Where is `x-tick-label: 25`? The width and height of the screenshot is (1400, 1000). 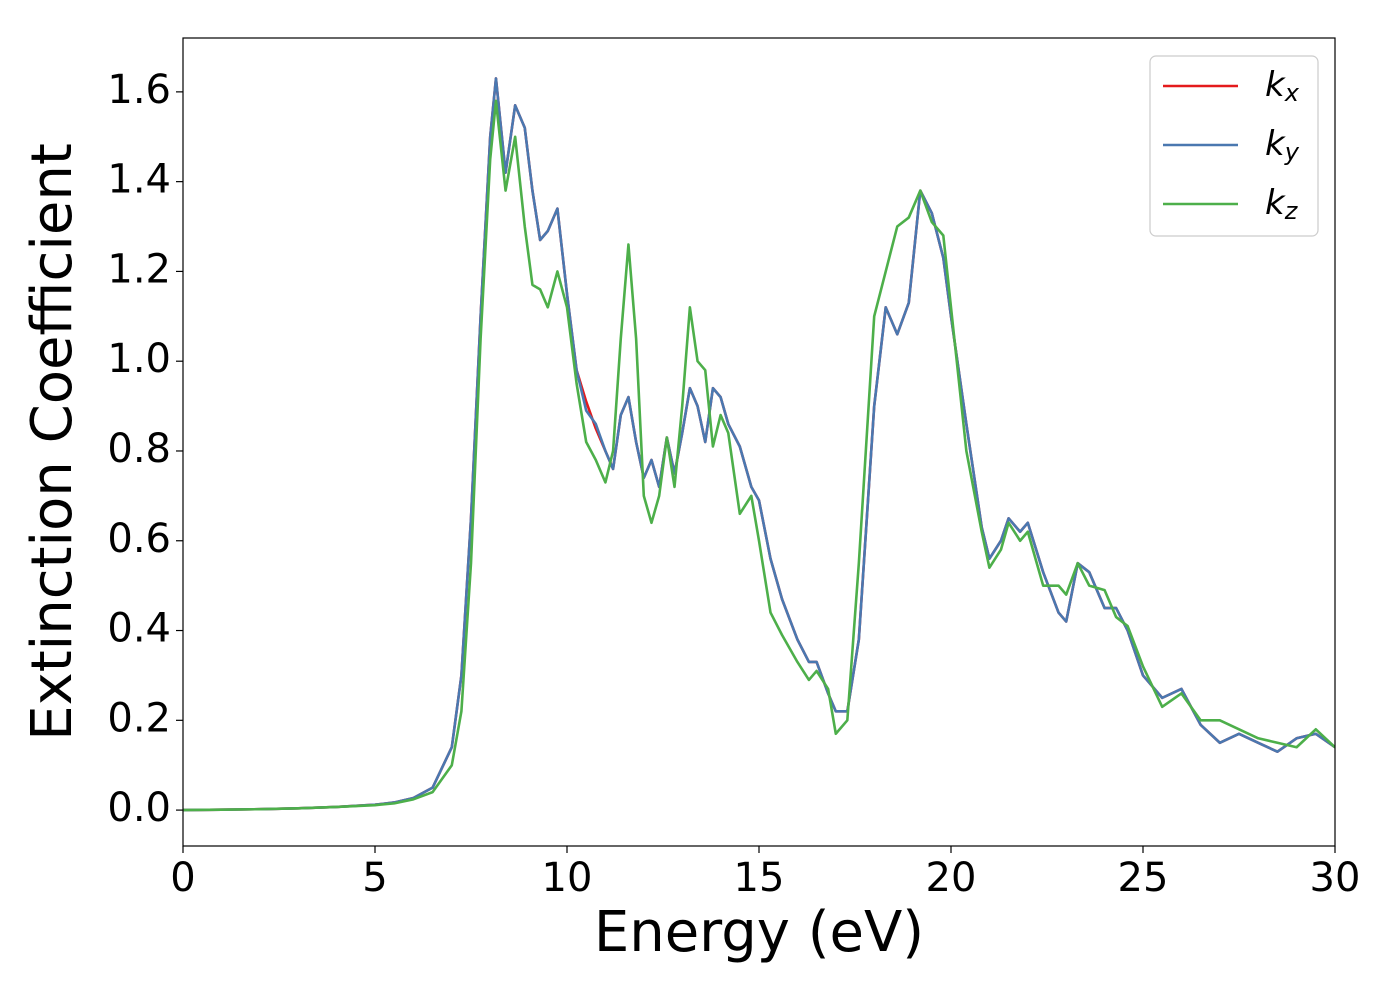 x-tick-label: 25 is located at coordinates (1143, 878).